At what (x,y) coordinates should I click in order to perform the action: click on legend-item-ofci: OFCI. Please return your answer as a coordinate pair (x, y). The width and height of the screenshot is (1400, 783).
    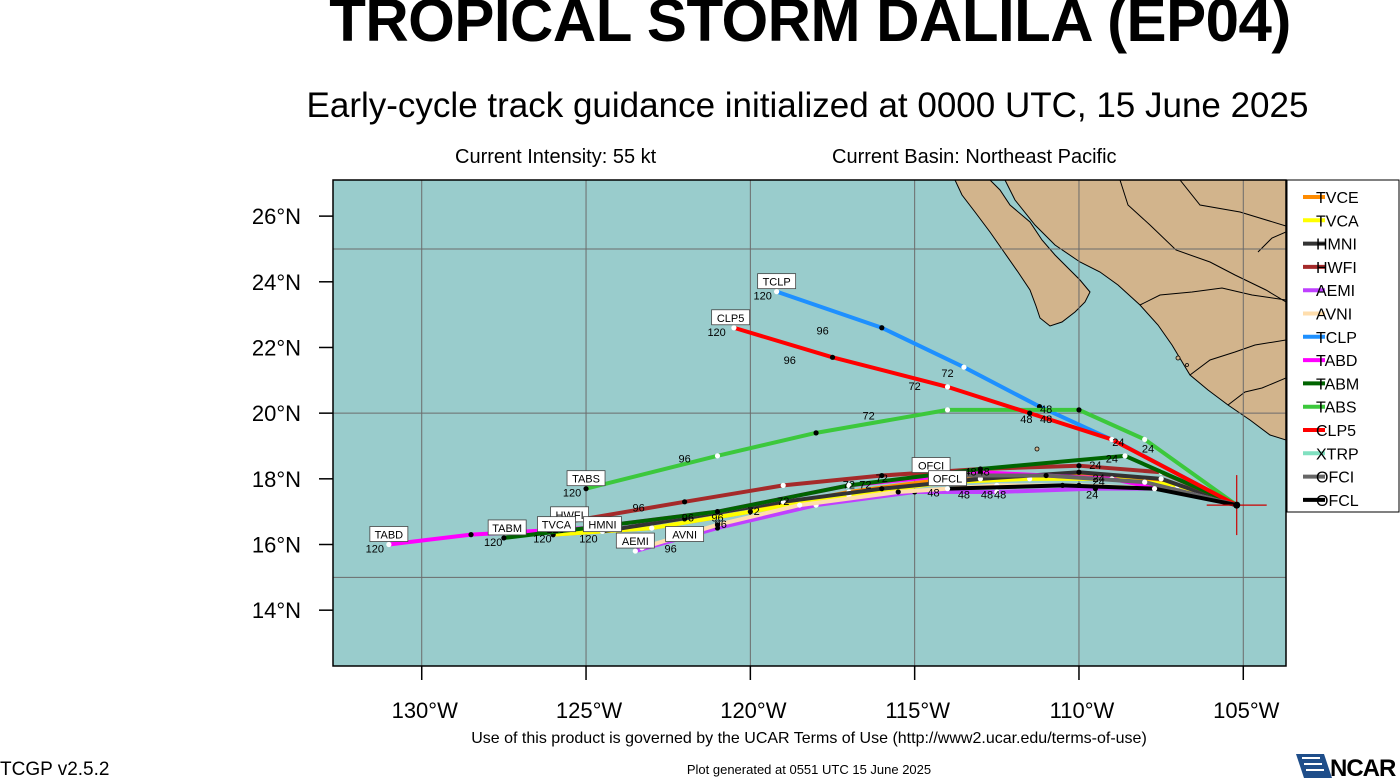
    Looking at the image, I should click on (1328, 478).